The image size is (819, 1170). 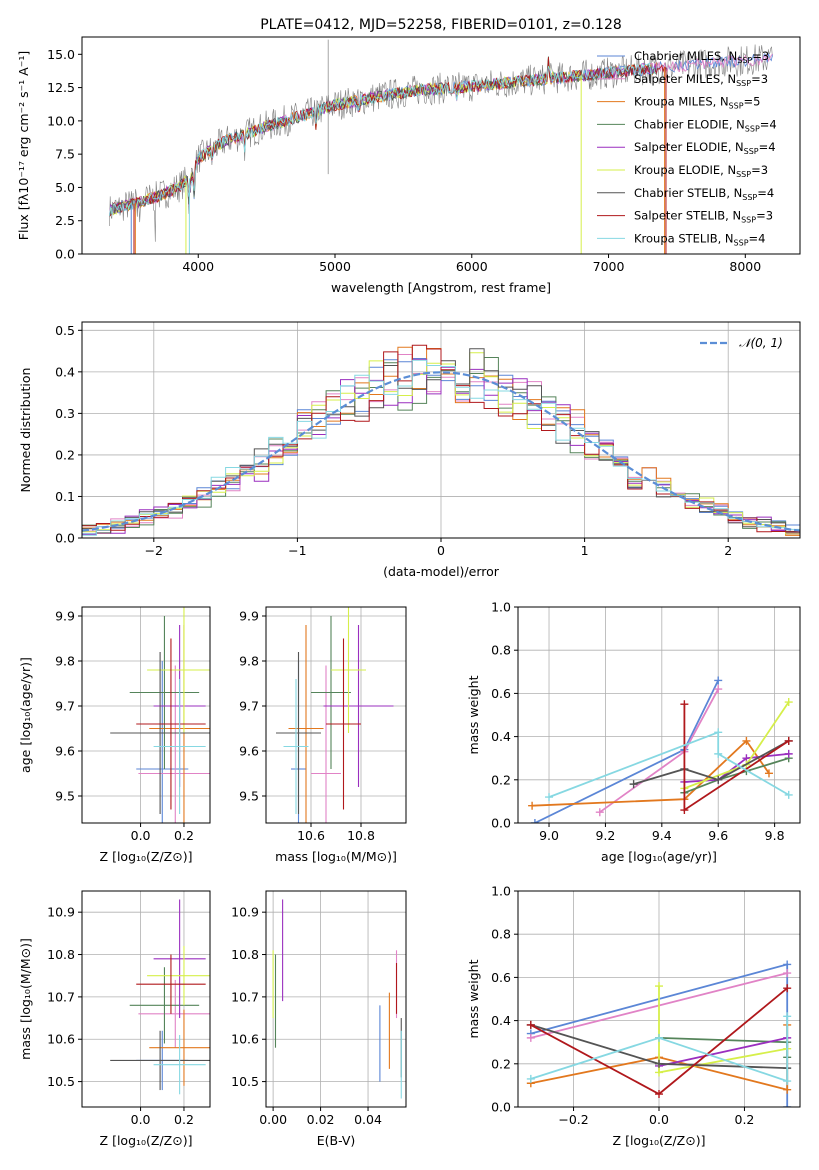 I want to click on x-tick-label: 10.6, so click(x=311, y=835).